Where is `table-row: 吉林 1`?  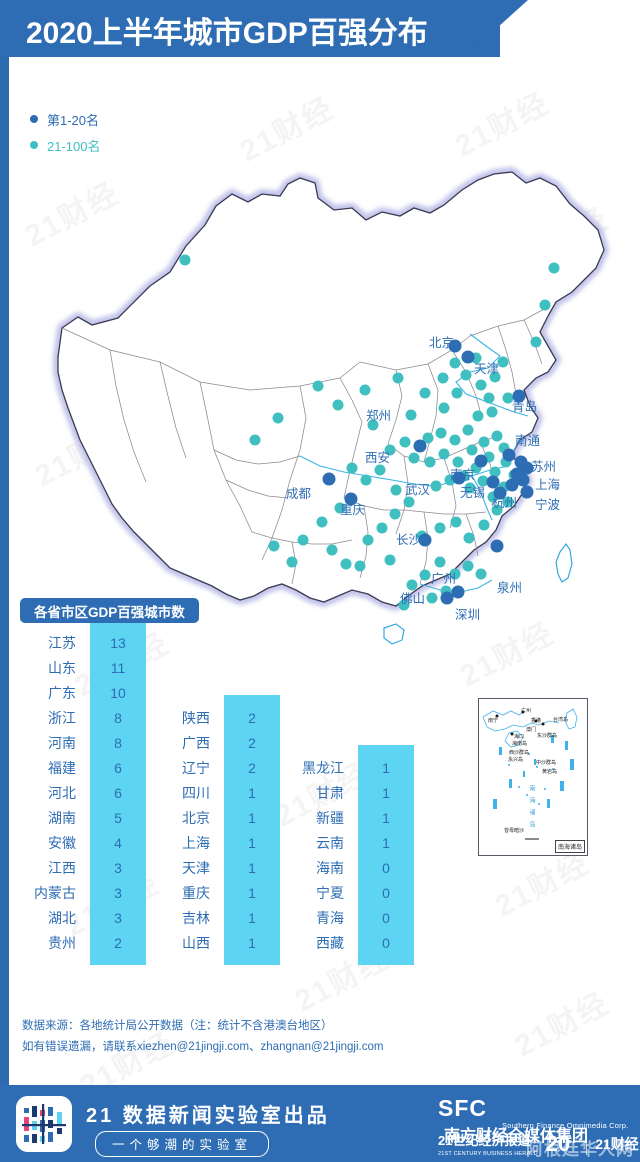 table-row: 吉林 1 is located at coordinates (218, 917).